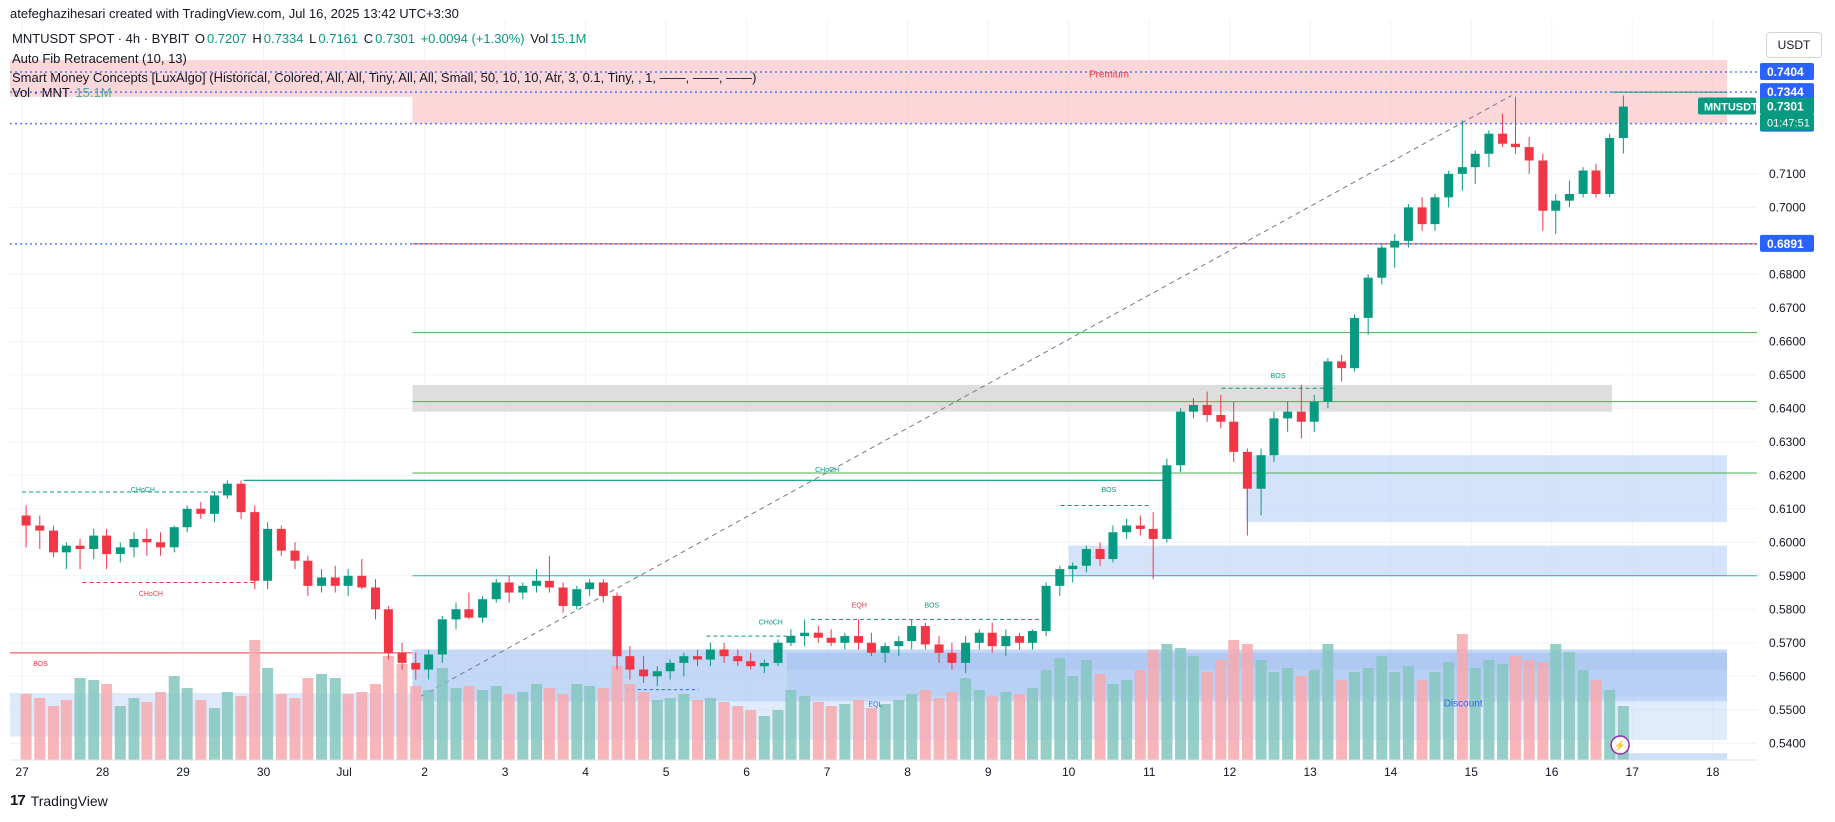  Describe the element at coordinates (868, 78) in the screenshot. I see `premium-zone` at that location.